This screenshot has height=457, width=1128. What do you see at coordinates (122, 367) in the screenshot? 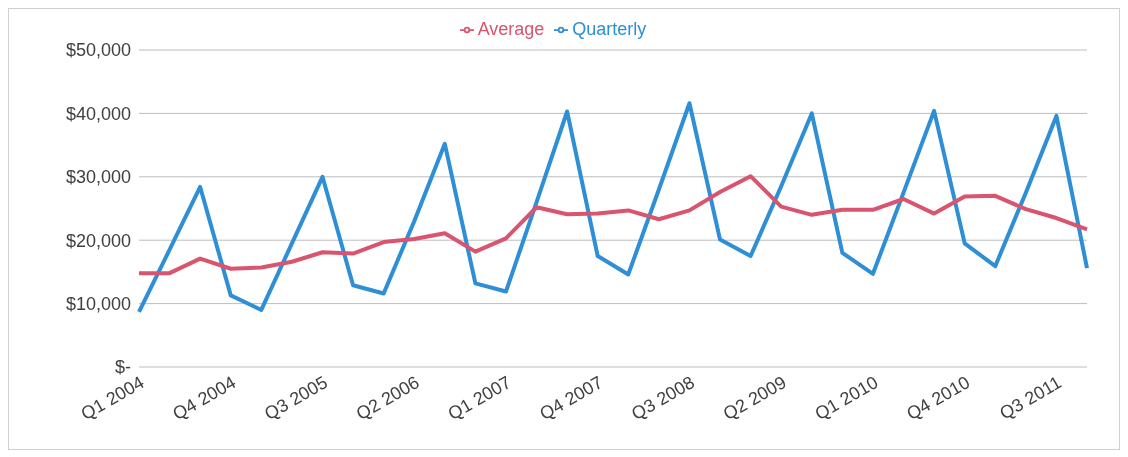
I see `y-tick-label: $-` at bounding box center [122, 367].